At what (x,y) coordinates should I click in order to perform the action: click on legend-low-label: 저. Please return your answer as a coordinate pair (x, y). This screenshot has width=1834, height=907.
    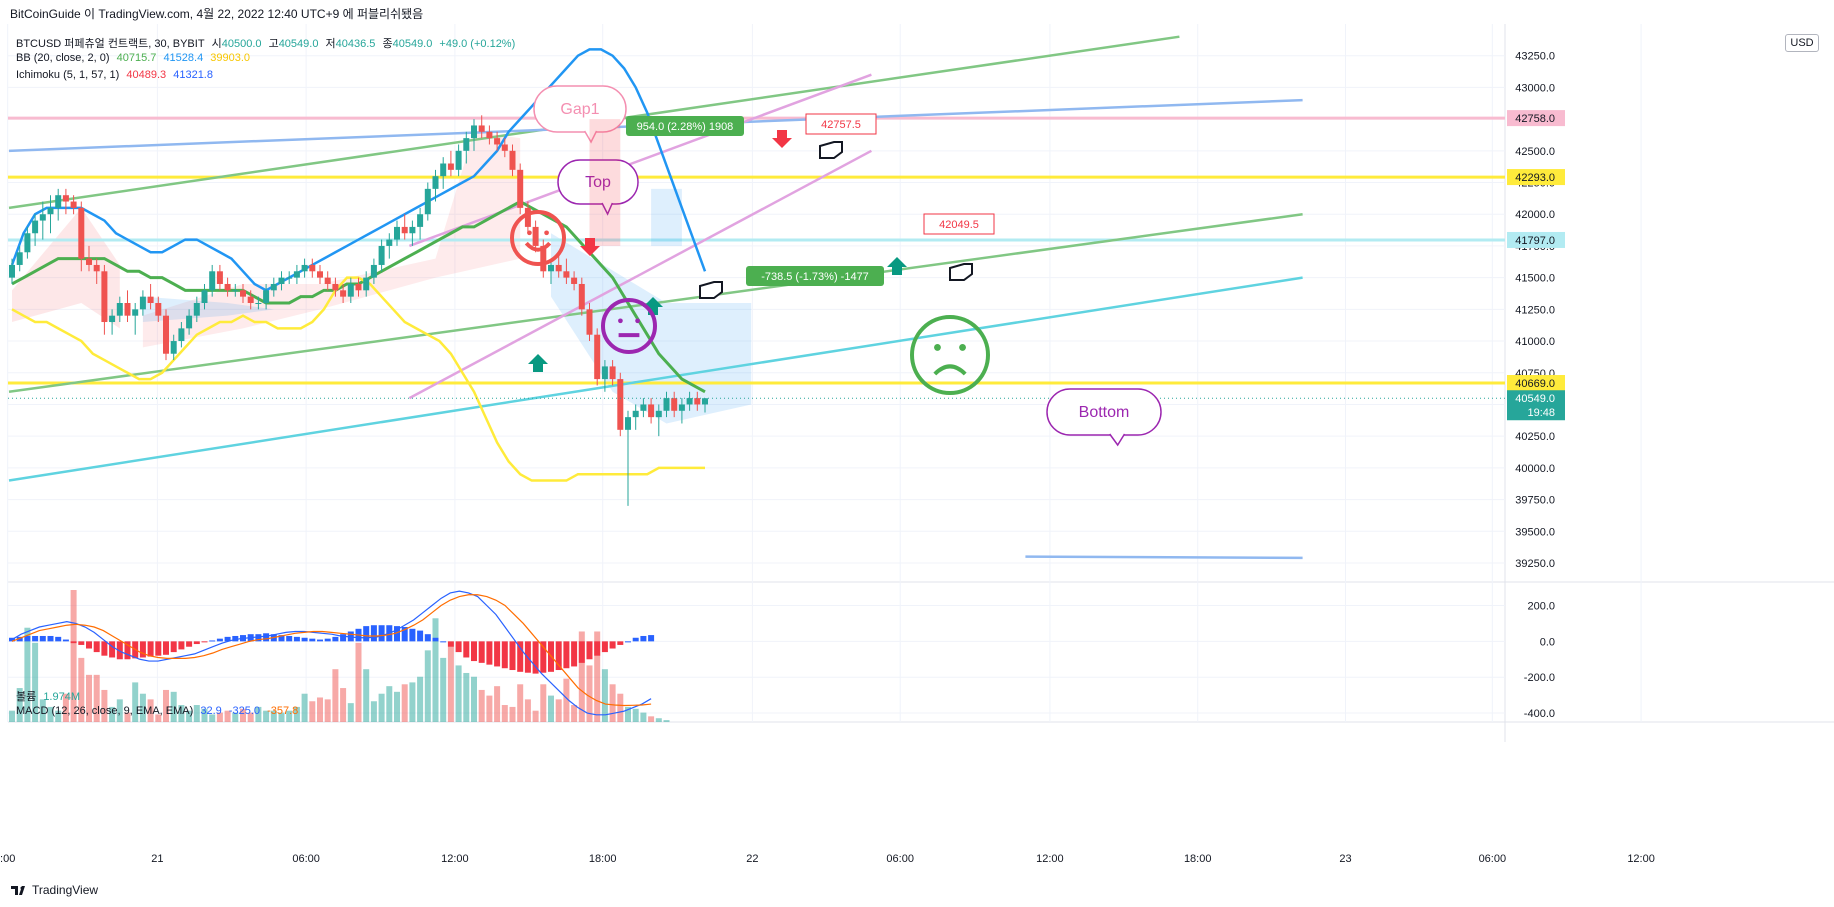
    Looking at the image, I should click on (330, 44).